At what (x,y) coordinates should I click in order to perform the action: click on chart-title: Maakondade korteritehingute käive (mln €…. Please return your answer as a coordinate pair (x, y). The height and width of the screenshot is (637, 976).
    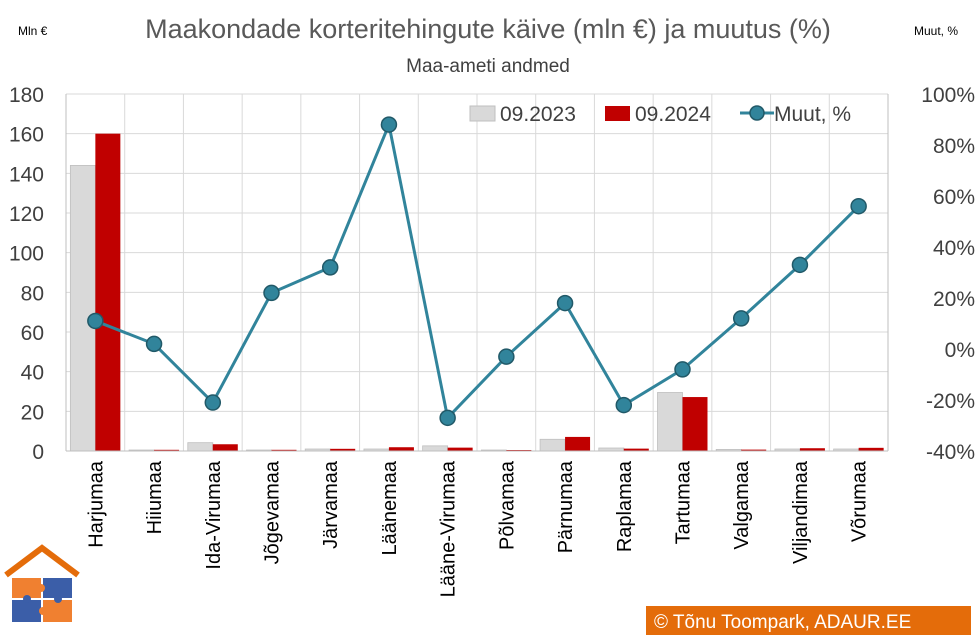
    Looking at the image, I should click on (488, 29).